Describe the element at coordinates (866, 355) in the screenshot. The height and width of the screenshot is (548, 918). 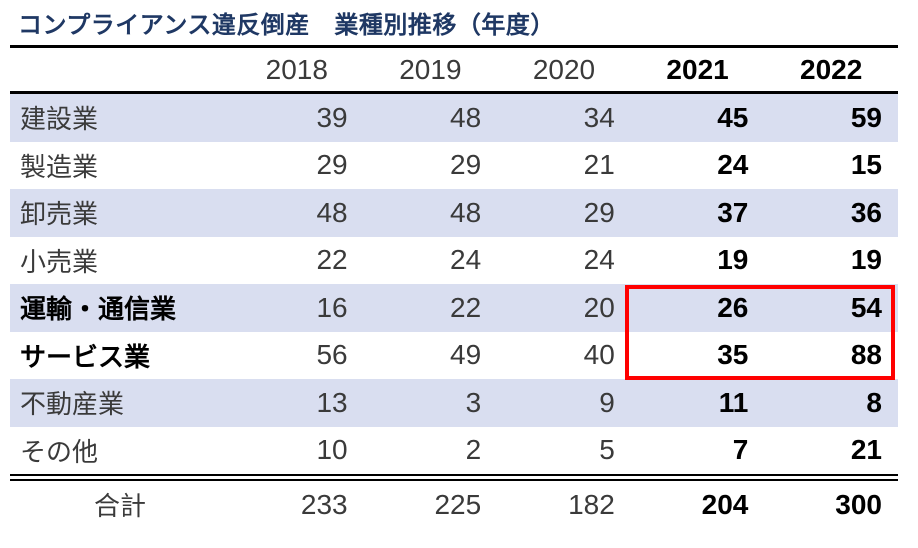
I see `value-cell: 88` at that location.